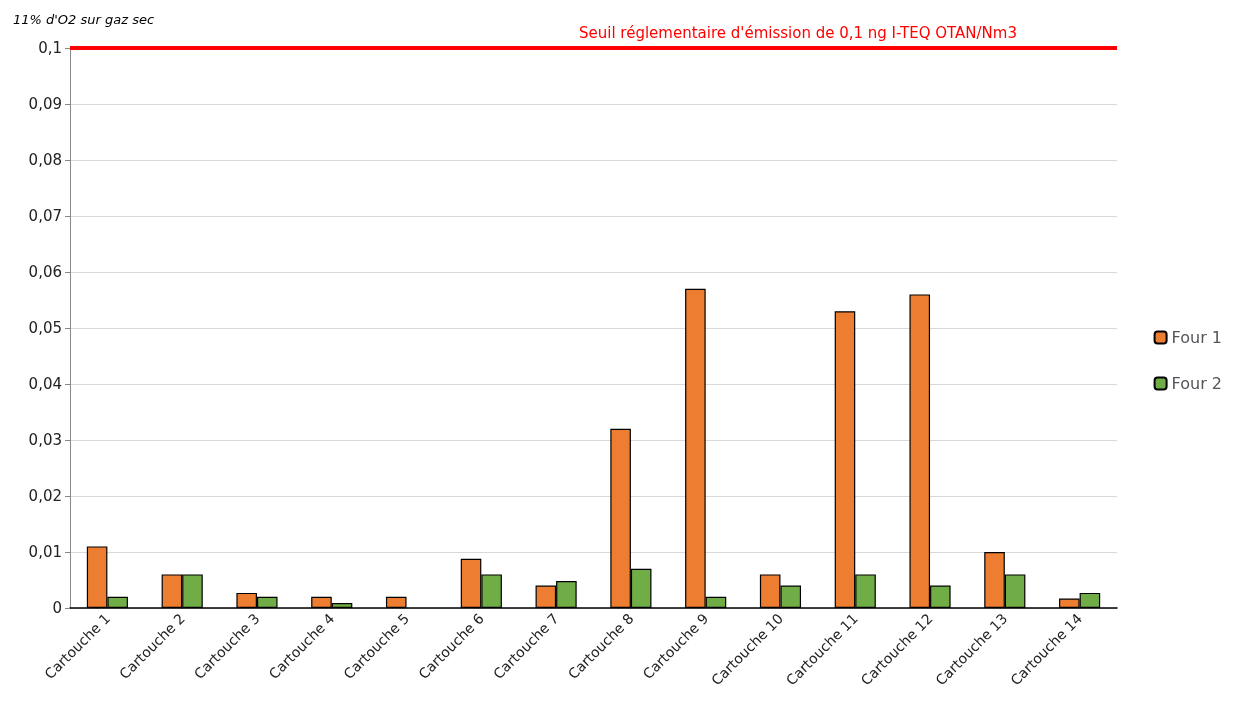  I want to click on y-tick-label: 0, so click(57, 608).